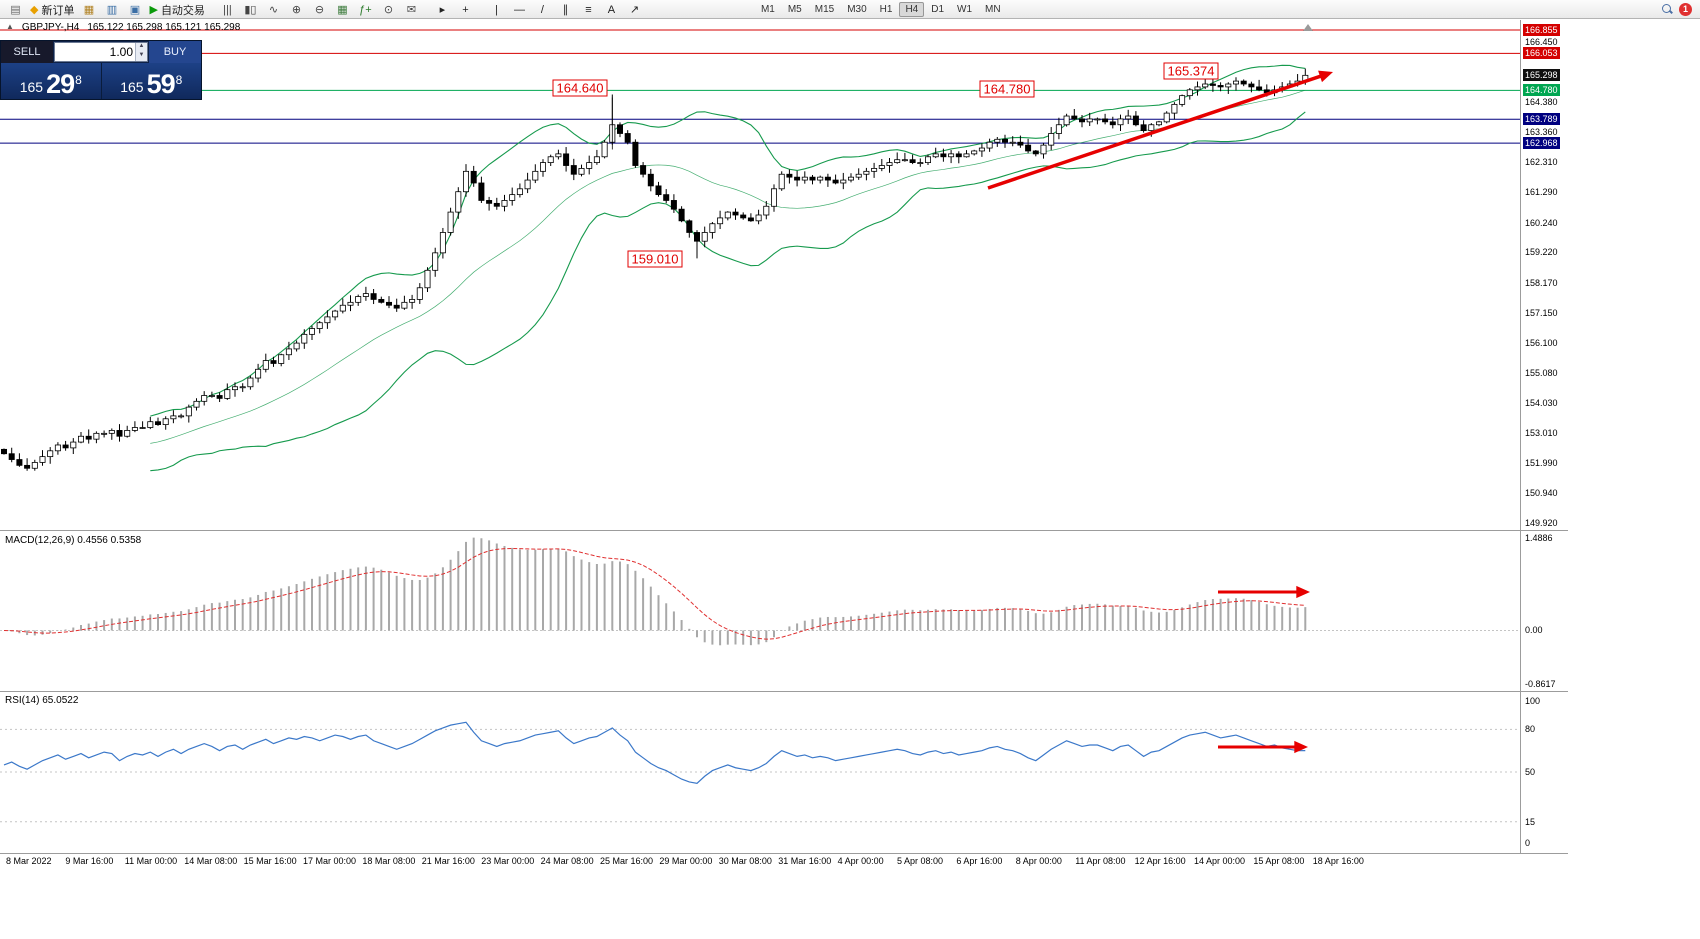 Image resolution: width=1700 pixels, height=939 pixels. What do you see at coordinates (794, 9) in the screenshot?
I see `timeframe-button-m5: M5` at bounding box center [794, 9].